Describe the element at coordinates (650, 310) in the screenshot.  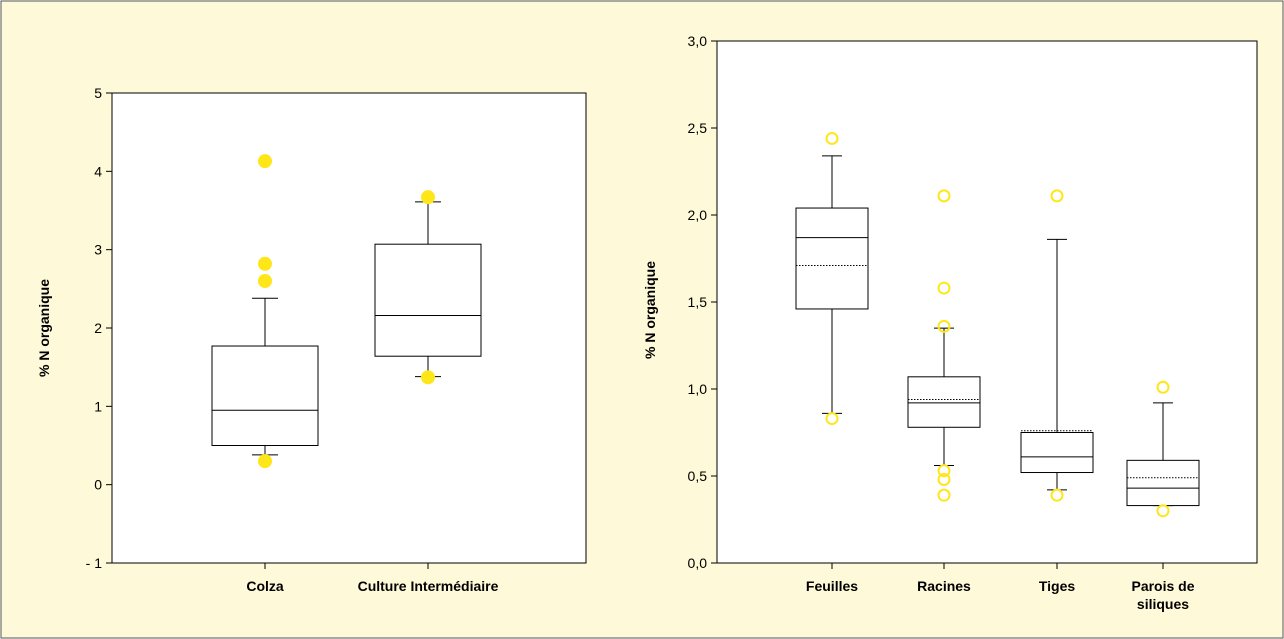
I see `y-axis-label-right: % N organique` at that location.